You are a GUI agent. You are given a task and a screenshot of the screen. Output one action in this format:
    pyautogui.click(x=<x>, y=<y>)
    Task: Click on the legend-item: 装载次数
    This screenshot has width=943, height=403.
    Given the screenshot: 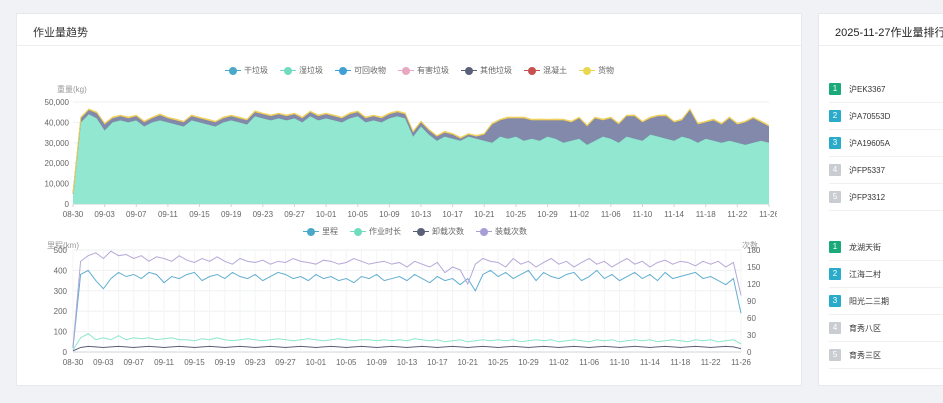 What is the action you would take?
    pyautogui.click(x=501, y=231)
    